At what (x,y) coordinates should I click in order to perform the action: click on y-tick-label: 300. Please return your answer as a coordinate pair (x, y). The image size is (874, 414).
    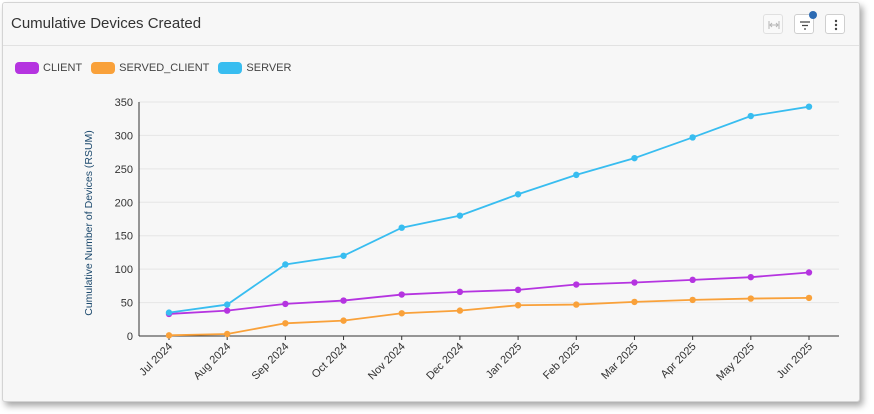
    Looking at the image, I should click on (124, 136).